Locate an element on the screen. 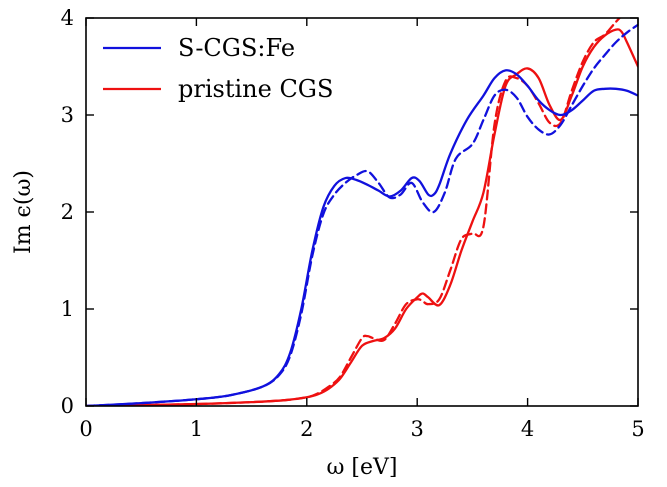 This screenshot has height=487, width=667. x-tick-label: 1 is located at coordinates (196, 429).